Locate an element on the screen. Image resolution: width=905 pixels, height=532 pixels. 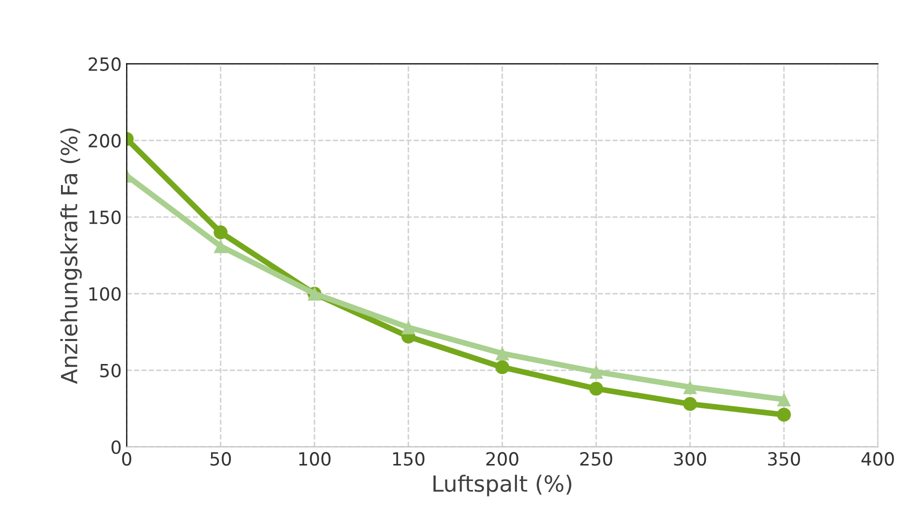
y-axis-title: Anziehungskraft Fa (%) is located at coordinates (71, 256).